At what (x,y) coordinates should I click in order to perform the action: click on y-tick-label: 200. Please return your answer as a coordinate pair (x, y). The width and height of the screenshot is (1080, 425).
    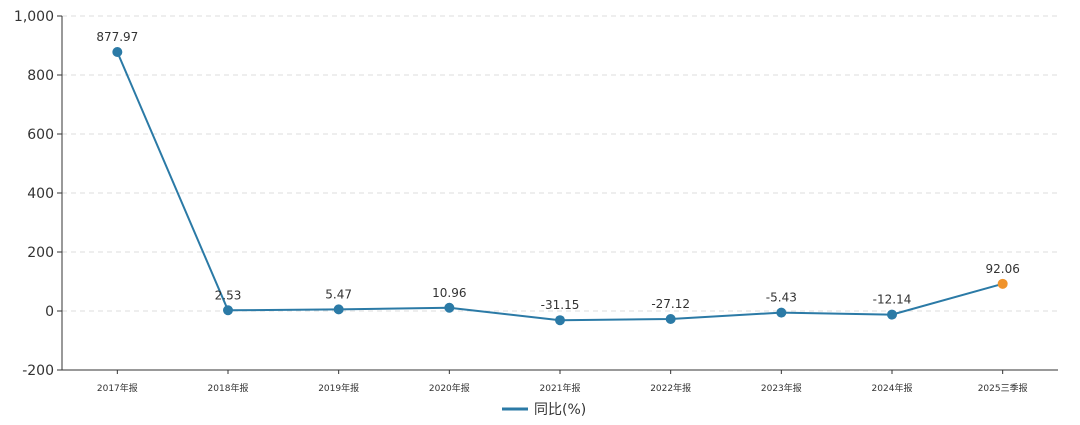
    Looking at the image, I should click on (40, 253).